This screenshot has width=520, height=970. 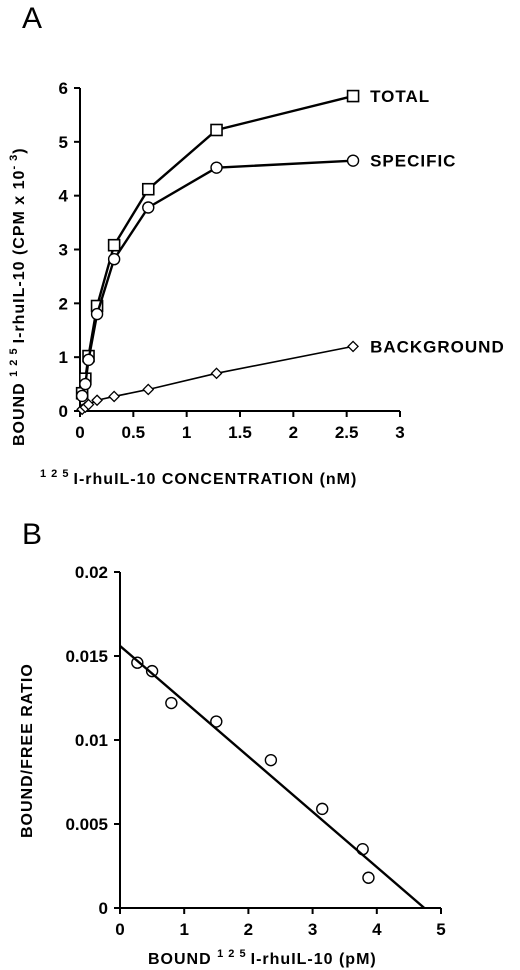 What do you see at coordinates (312, 929) in the screenshot?
I see `panel-b-x-tick-label: 3` at bounding box center [312, 929].